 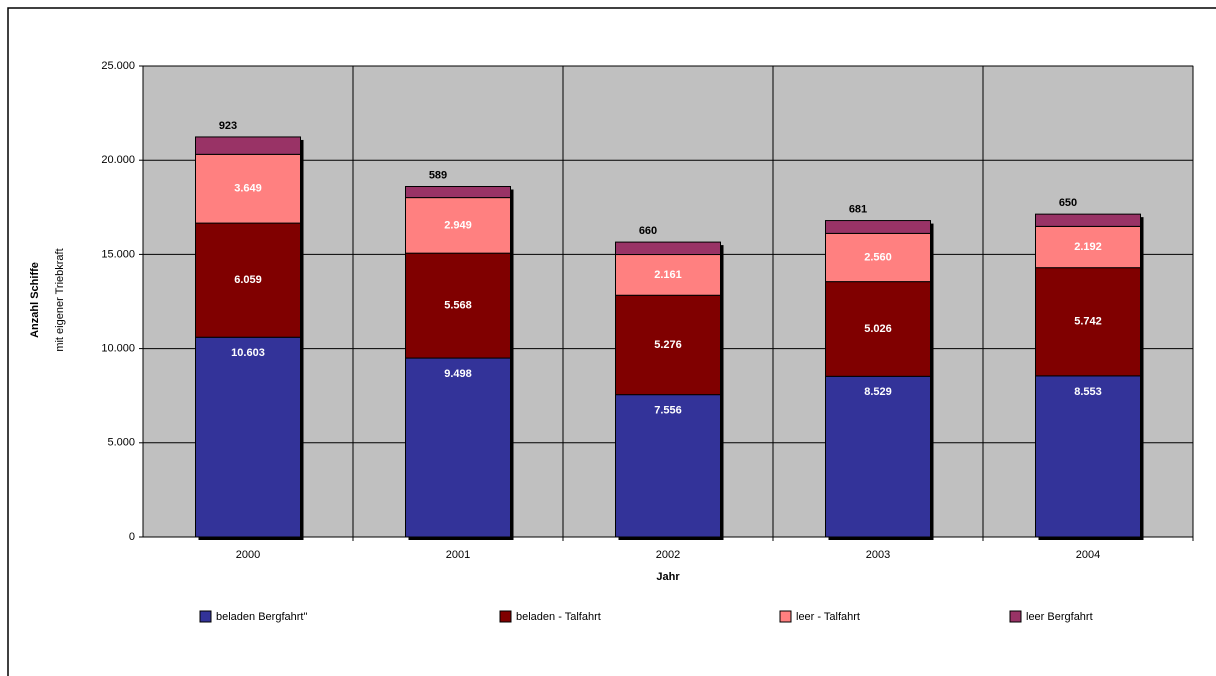 I want to click on y-tick-label: 5.000, so click(x=121, y=443).